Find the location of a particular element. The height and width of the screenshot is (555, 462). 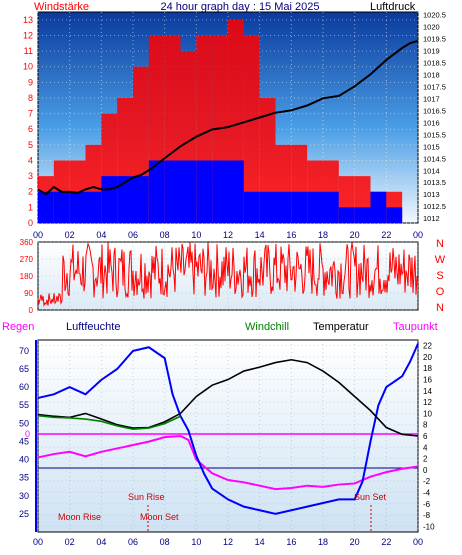

compass-letter: W is located at coordinates (440, 260).